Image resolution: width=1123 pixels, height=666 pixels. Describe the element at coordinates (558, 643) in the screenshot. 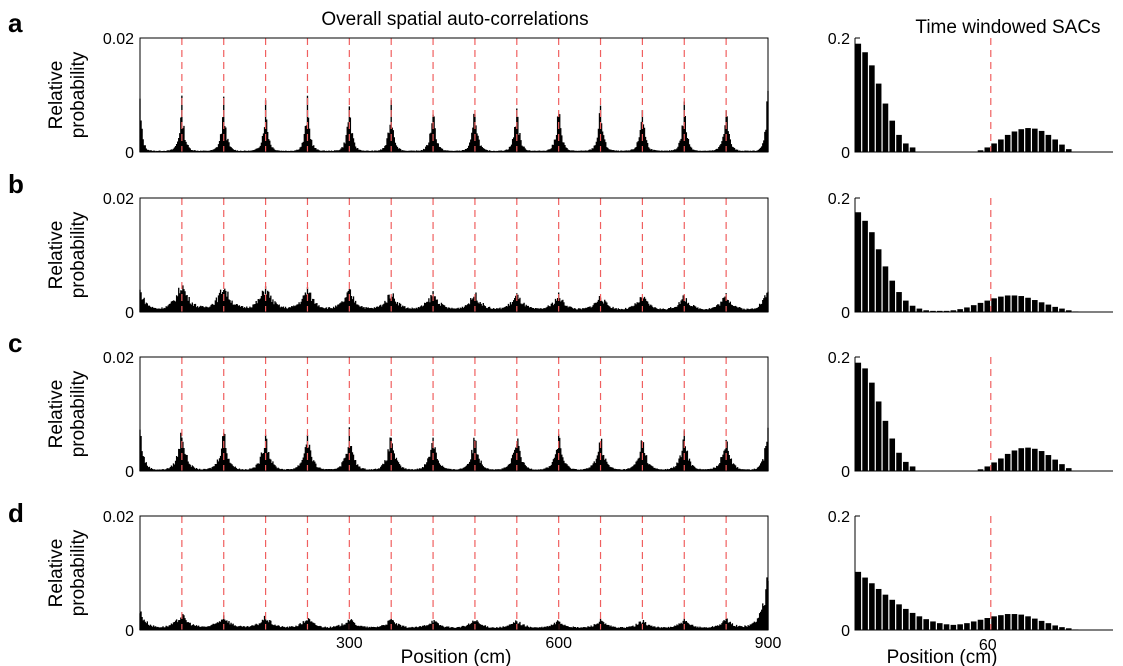

I see `panel-d-xtick-label-1: 600` at that location.